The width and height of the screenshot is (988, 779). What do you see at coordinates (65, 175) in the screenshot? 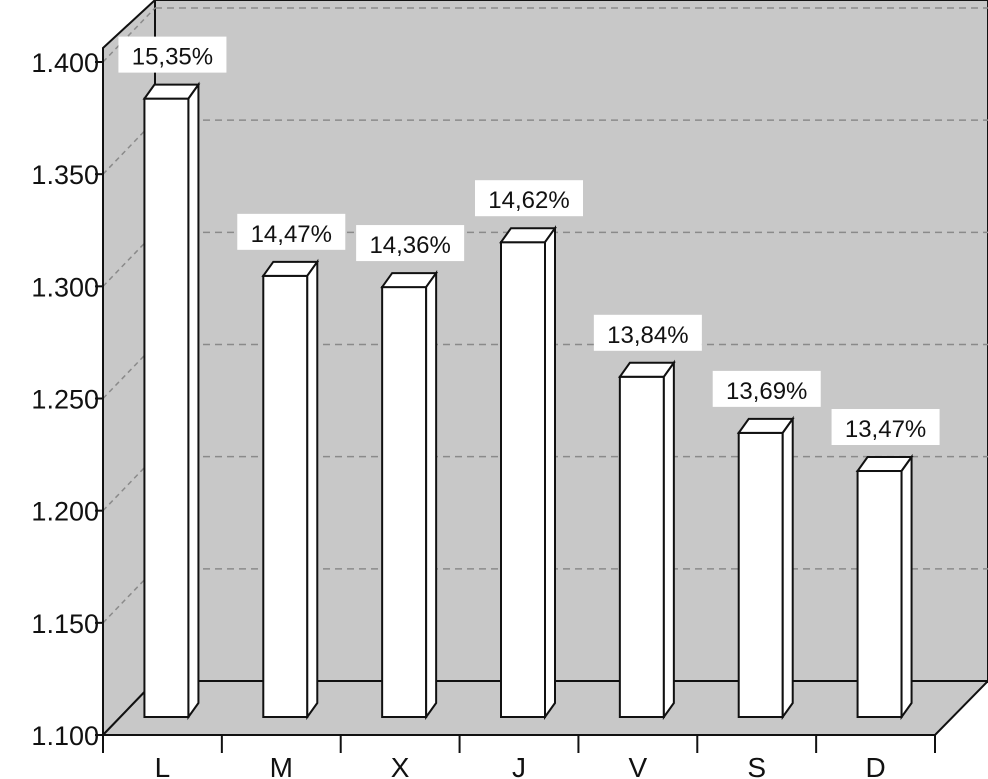
I see `y-tick-label: 1.350` at bounding box center [65, 175].